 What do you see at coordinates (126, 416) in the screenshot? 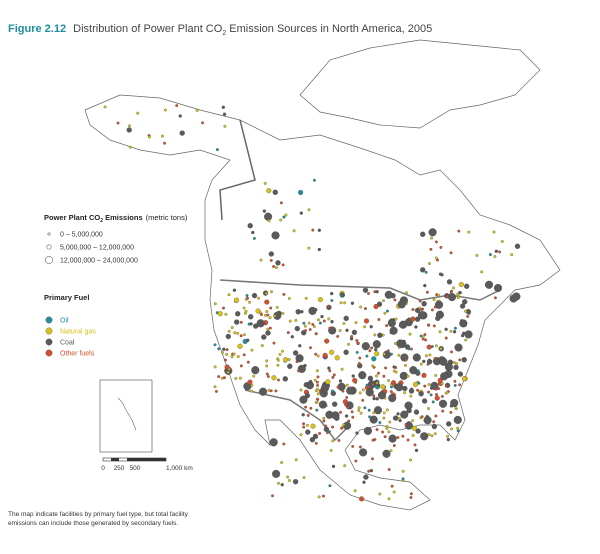
I see `hawaii-inset` at bounding box center [126, 416].